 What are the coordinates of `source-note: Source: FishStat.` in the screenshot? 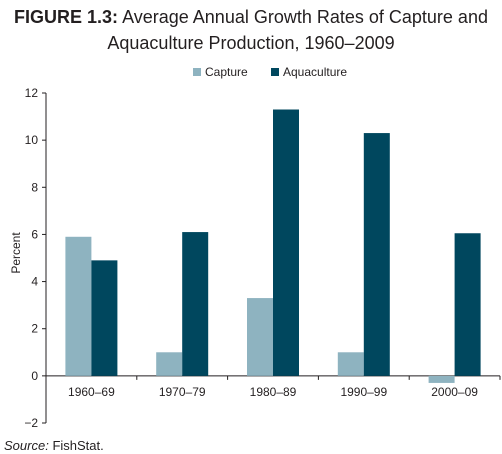 It's located at (54, 445).